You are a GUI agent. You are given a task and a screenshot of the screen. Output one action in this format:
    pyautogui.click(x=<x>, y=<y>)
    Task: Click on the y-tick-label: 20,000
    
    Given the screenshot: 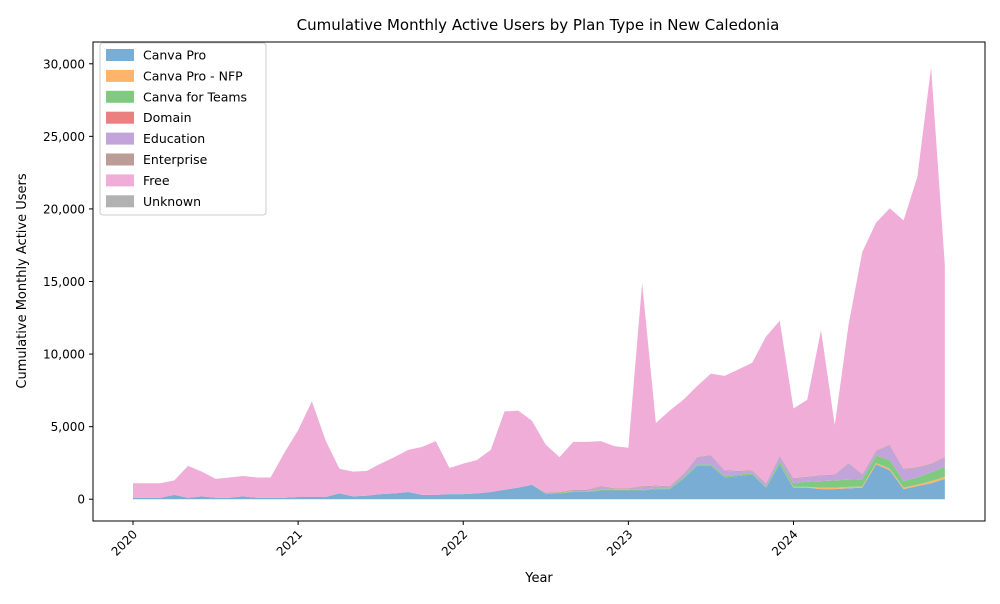 What is the action you would take?
    pyautogui.click(x=64, y=209)
    